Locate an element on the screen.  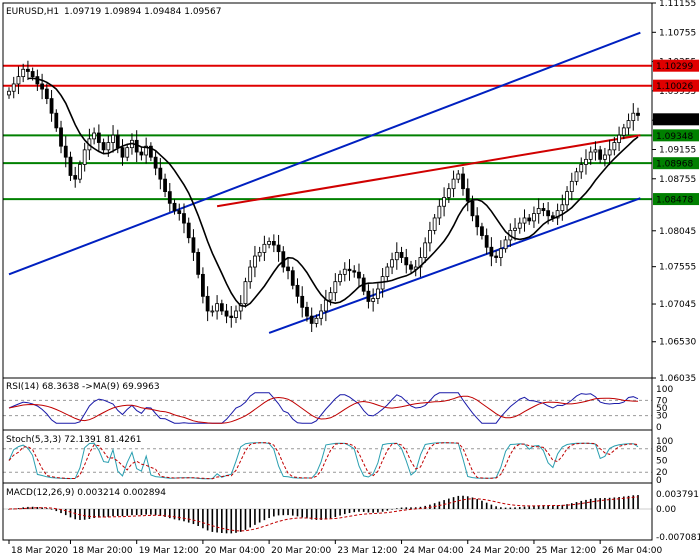
price-tick-label: 1.09155 is located at coordinates (677, 150).